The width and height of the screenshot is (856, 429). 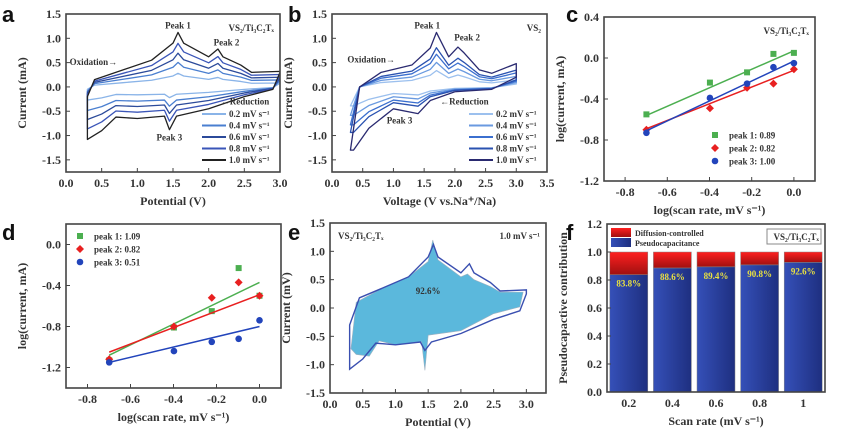 I want to click on legend-label: Pseudocapacitance, so click(x=667, y=243).